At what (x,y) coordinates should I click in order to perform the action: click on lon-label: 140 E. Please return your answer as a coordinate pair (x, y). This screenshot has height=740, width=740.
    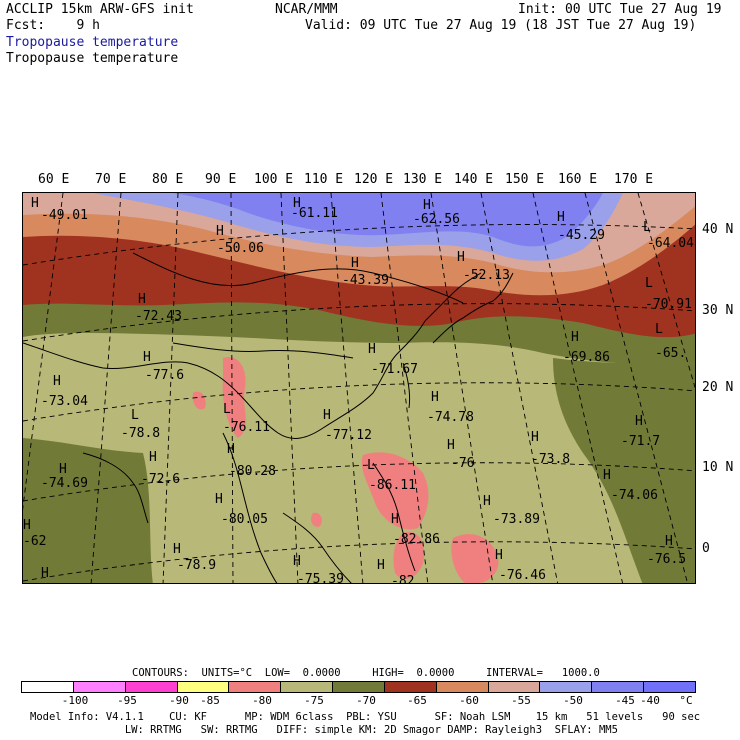
    Looking at the image, I should click on (474, 179).